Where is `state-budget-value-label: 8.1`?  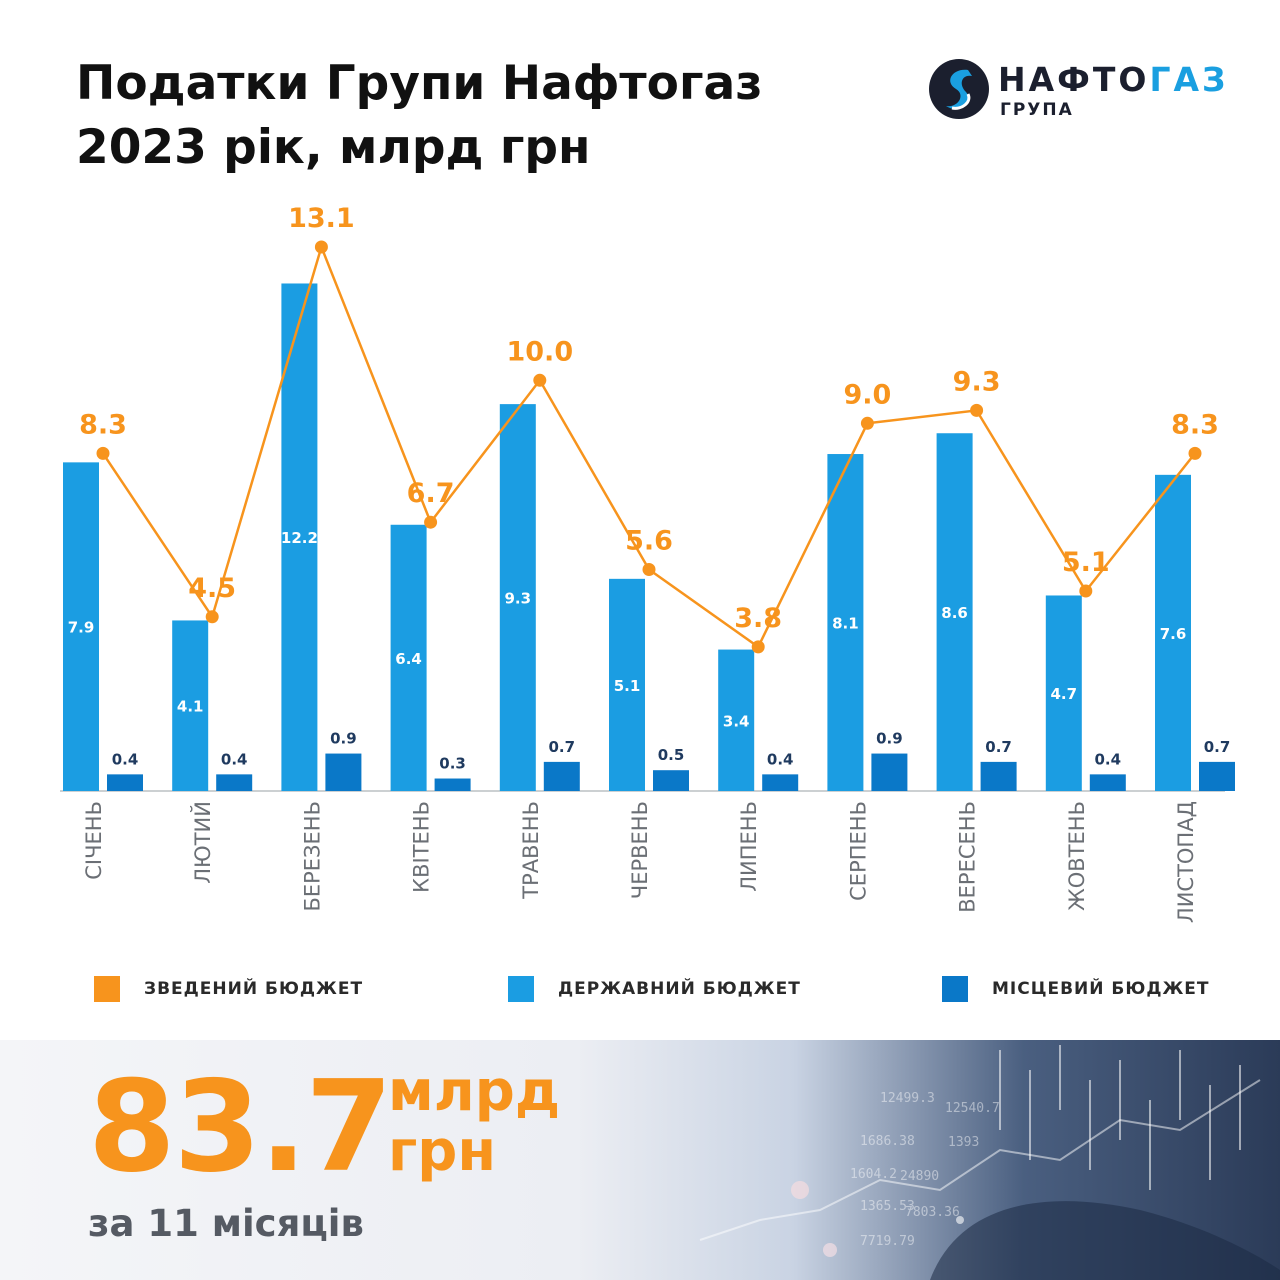
state-budget-value-label: 8.1 is located at coordinates (845, 624).